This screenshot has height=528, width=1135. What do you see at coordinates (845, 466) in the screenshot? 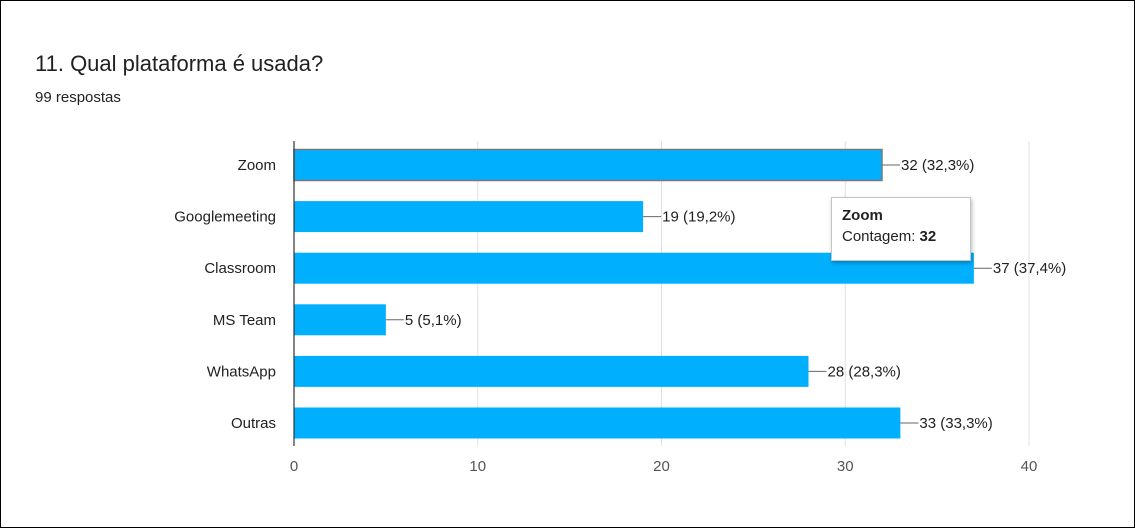
I see `x-tick-label-3: 30` at bounding box center [845, 466].